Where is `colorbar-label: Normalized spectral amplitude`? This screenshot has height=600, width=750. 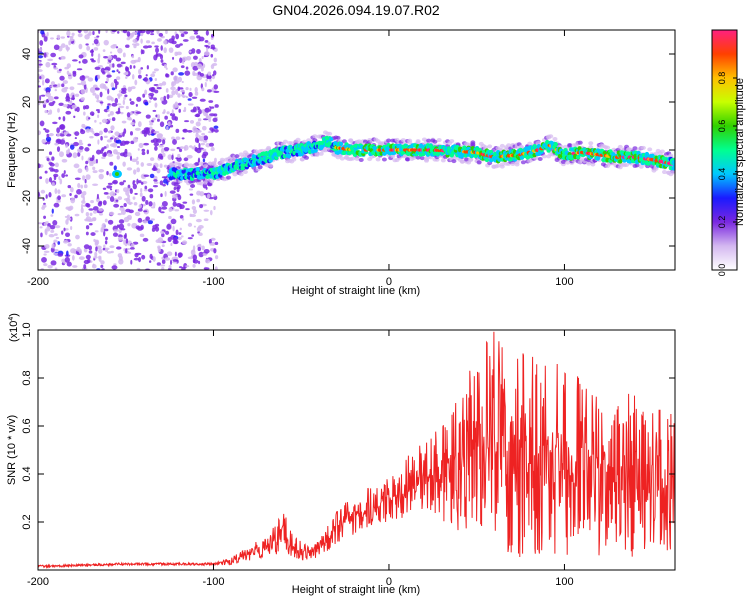 colorbar-label: Normalized spectral amplitude is located at coordinates (740, 152).